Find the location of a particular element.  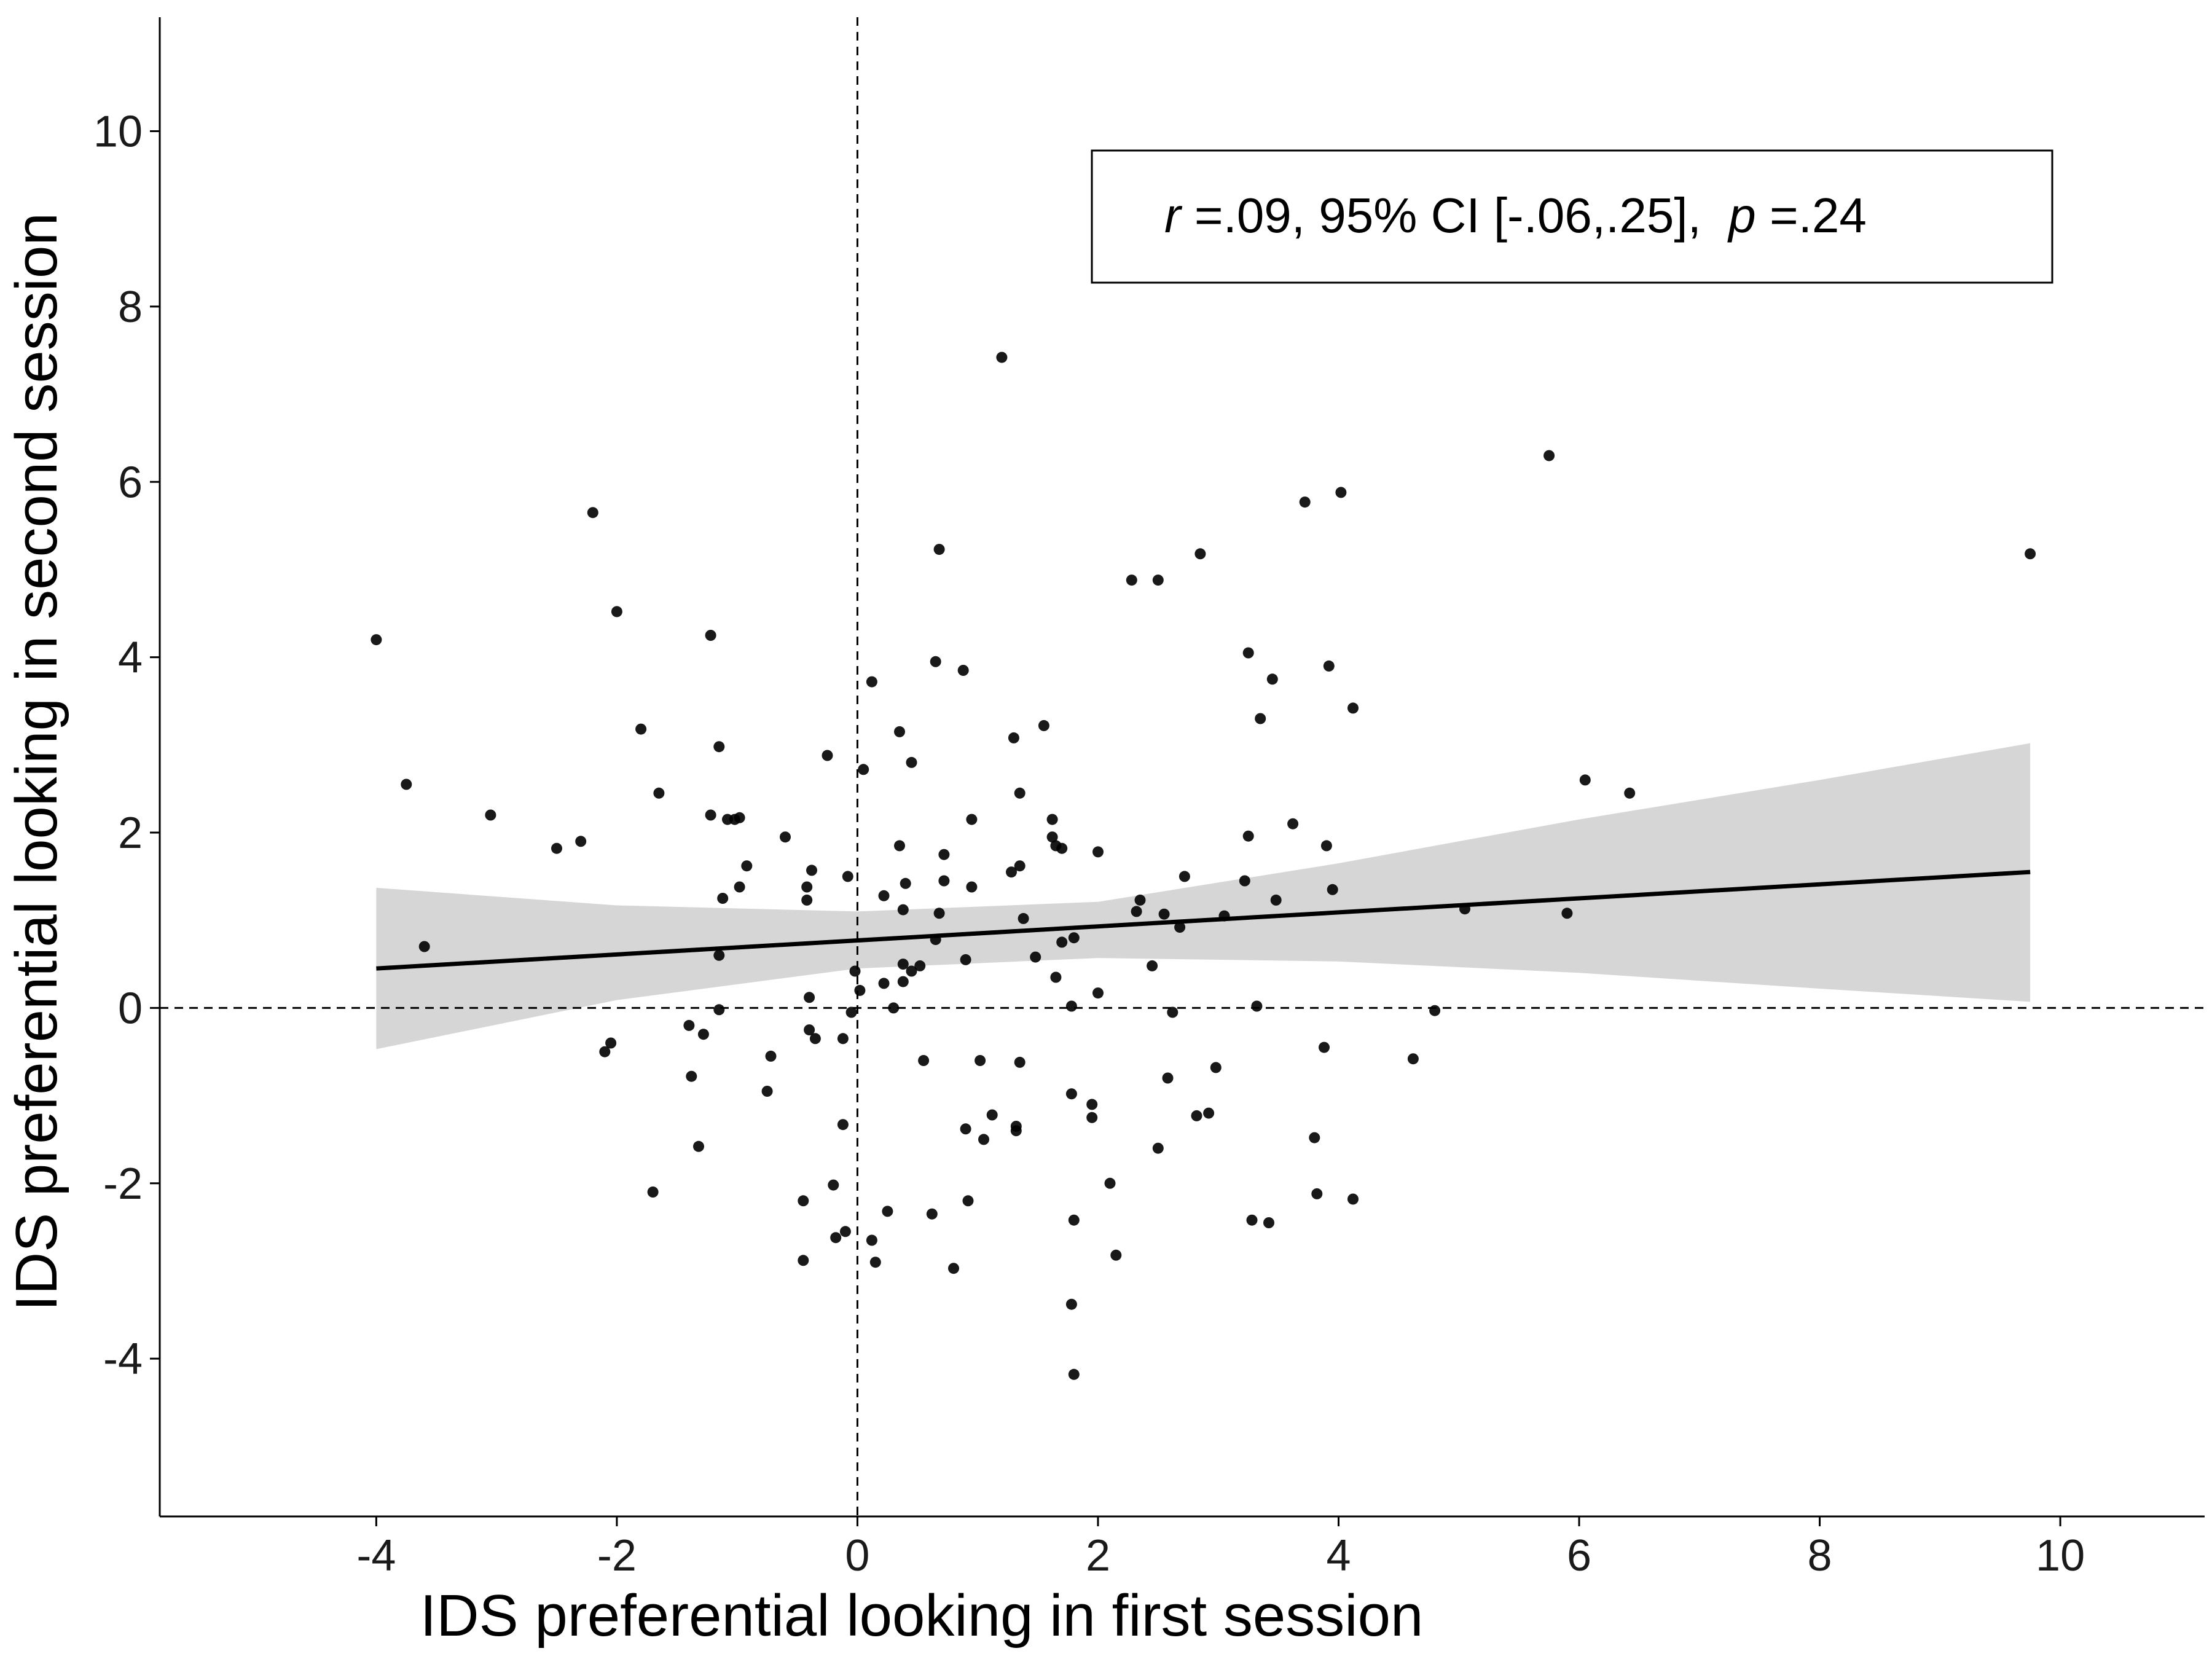

x-tick-label: 6 is located at coordinates (1579, 1555).